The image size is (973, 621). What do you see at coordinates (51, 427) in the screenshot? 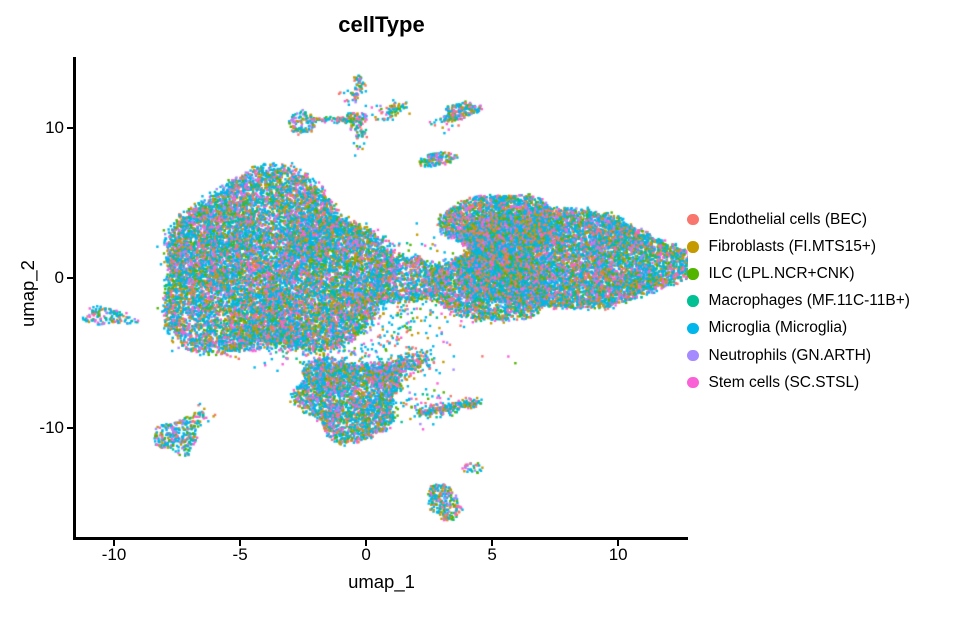
I see `y-tick-label: -10` at bounding box center [51, 427].